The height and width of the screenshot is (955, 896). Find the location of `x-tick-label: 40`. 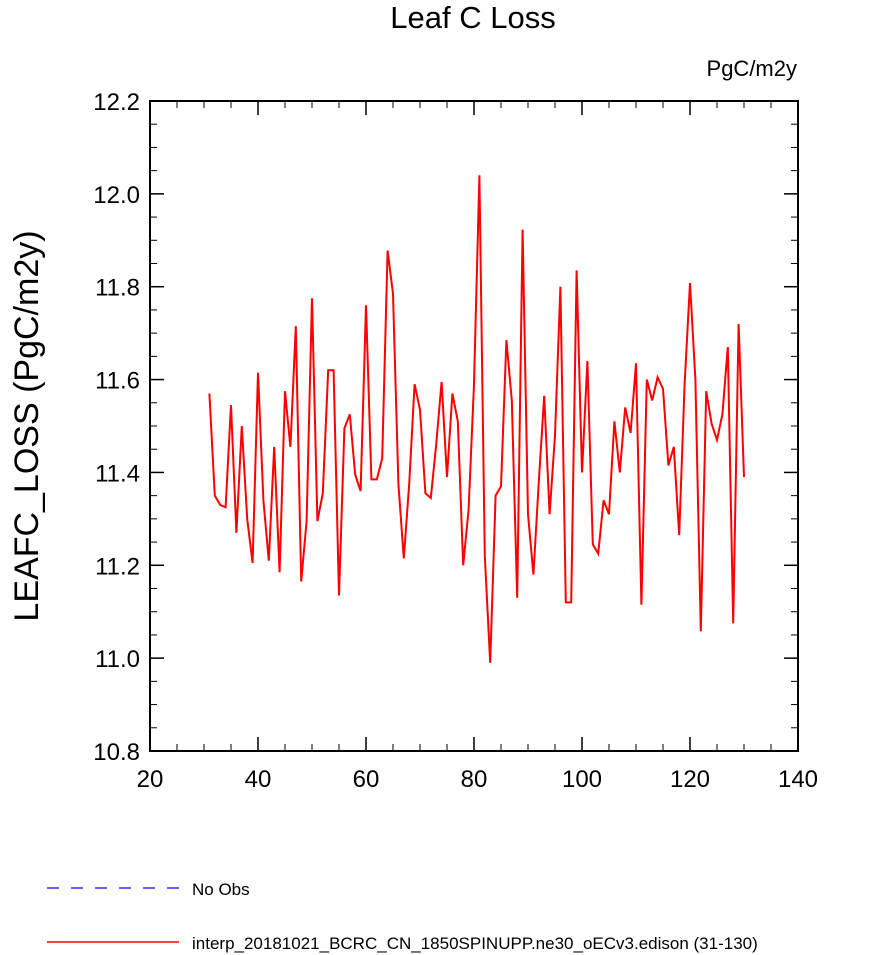

x-tick-label: 40 is located at coordinates (258, 779).